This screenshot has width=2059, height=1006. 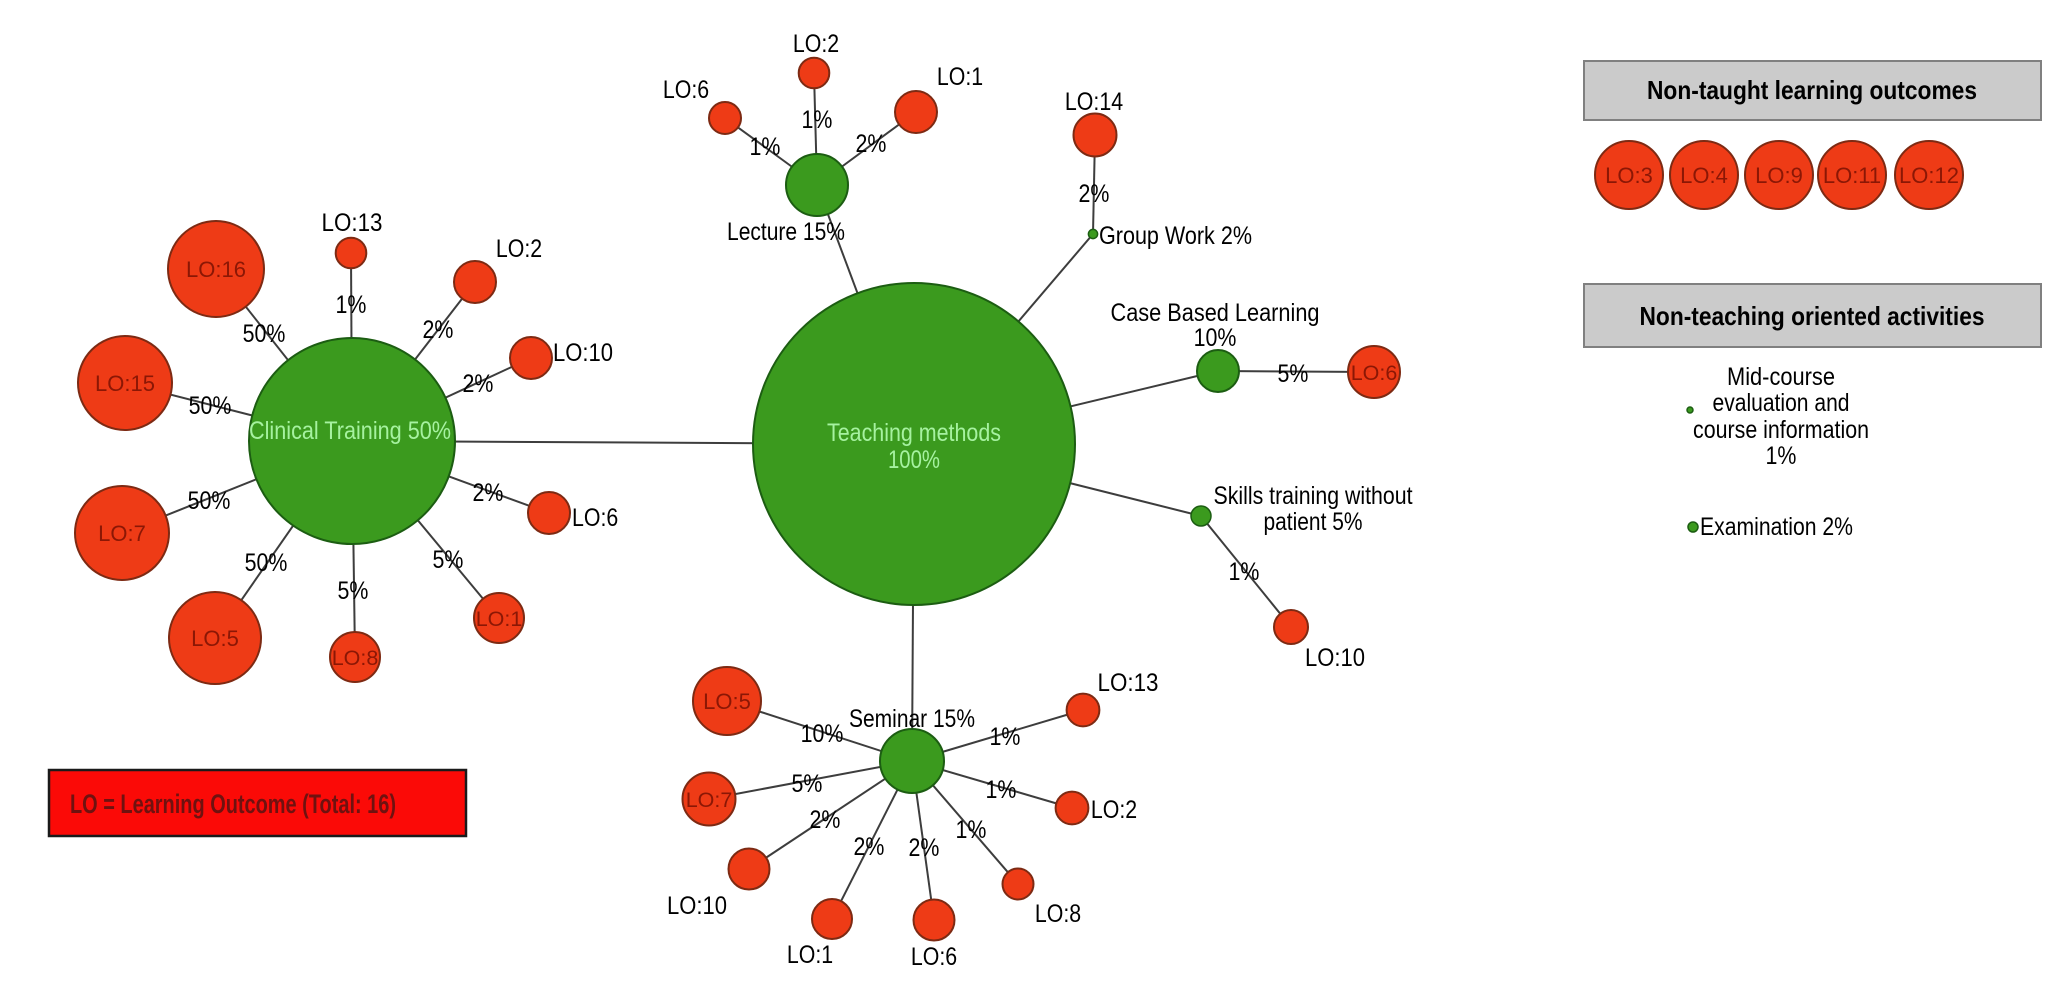 I want to click on svg-text: Skills training without, so click(x=1313, y=496).